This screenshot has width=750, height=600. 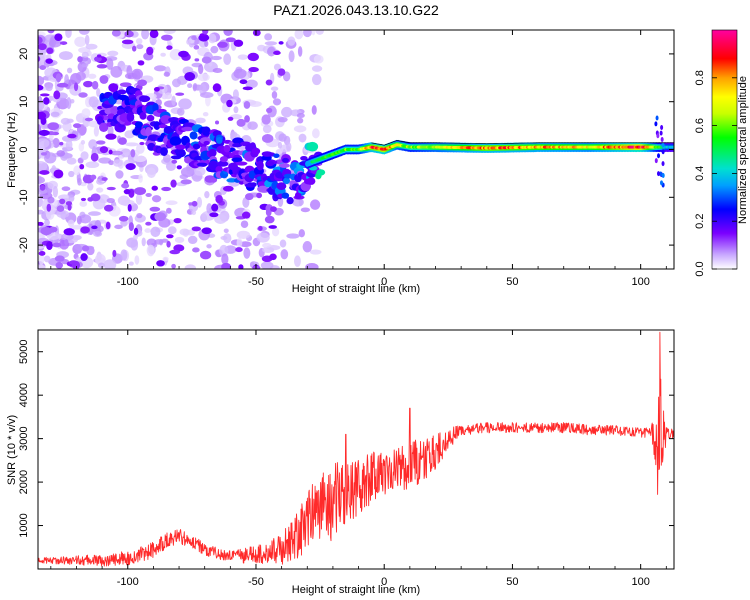 What do you see at coordinates (24, 245) in the screenshot?
I see `spectrogram-y-tick-label: -20` at bounding box center [24, 245].